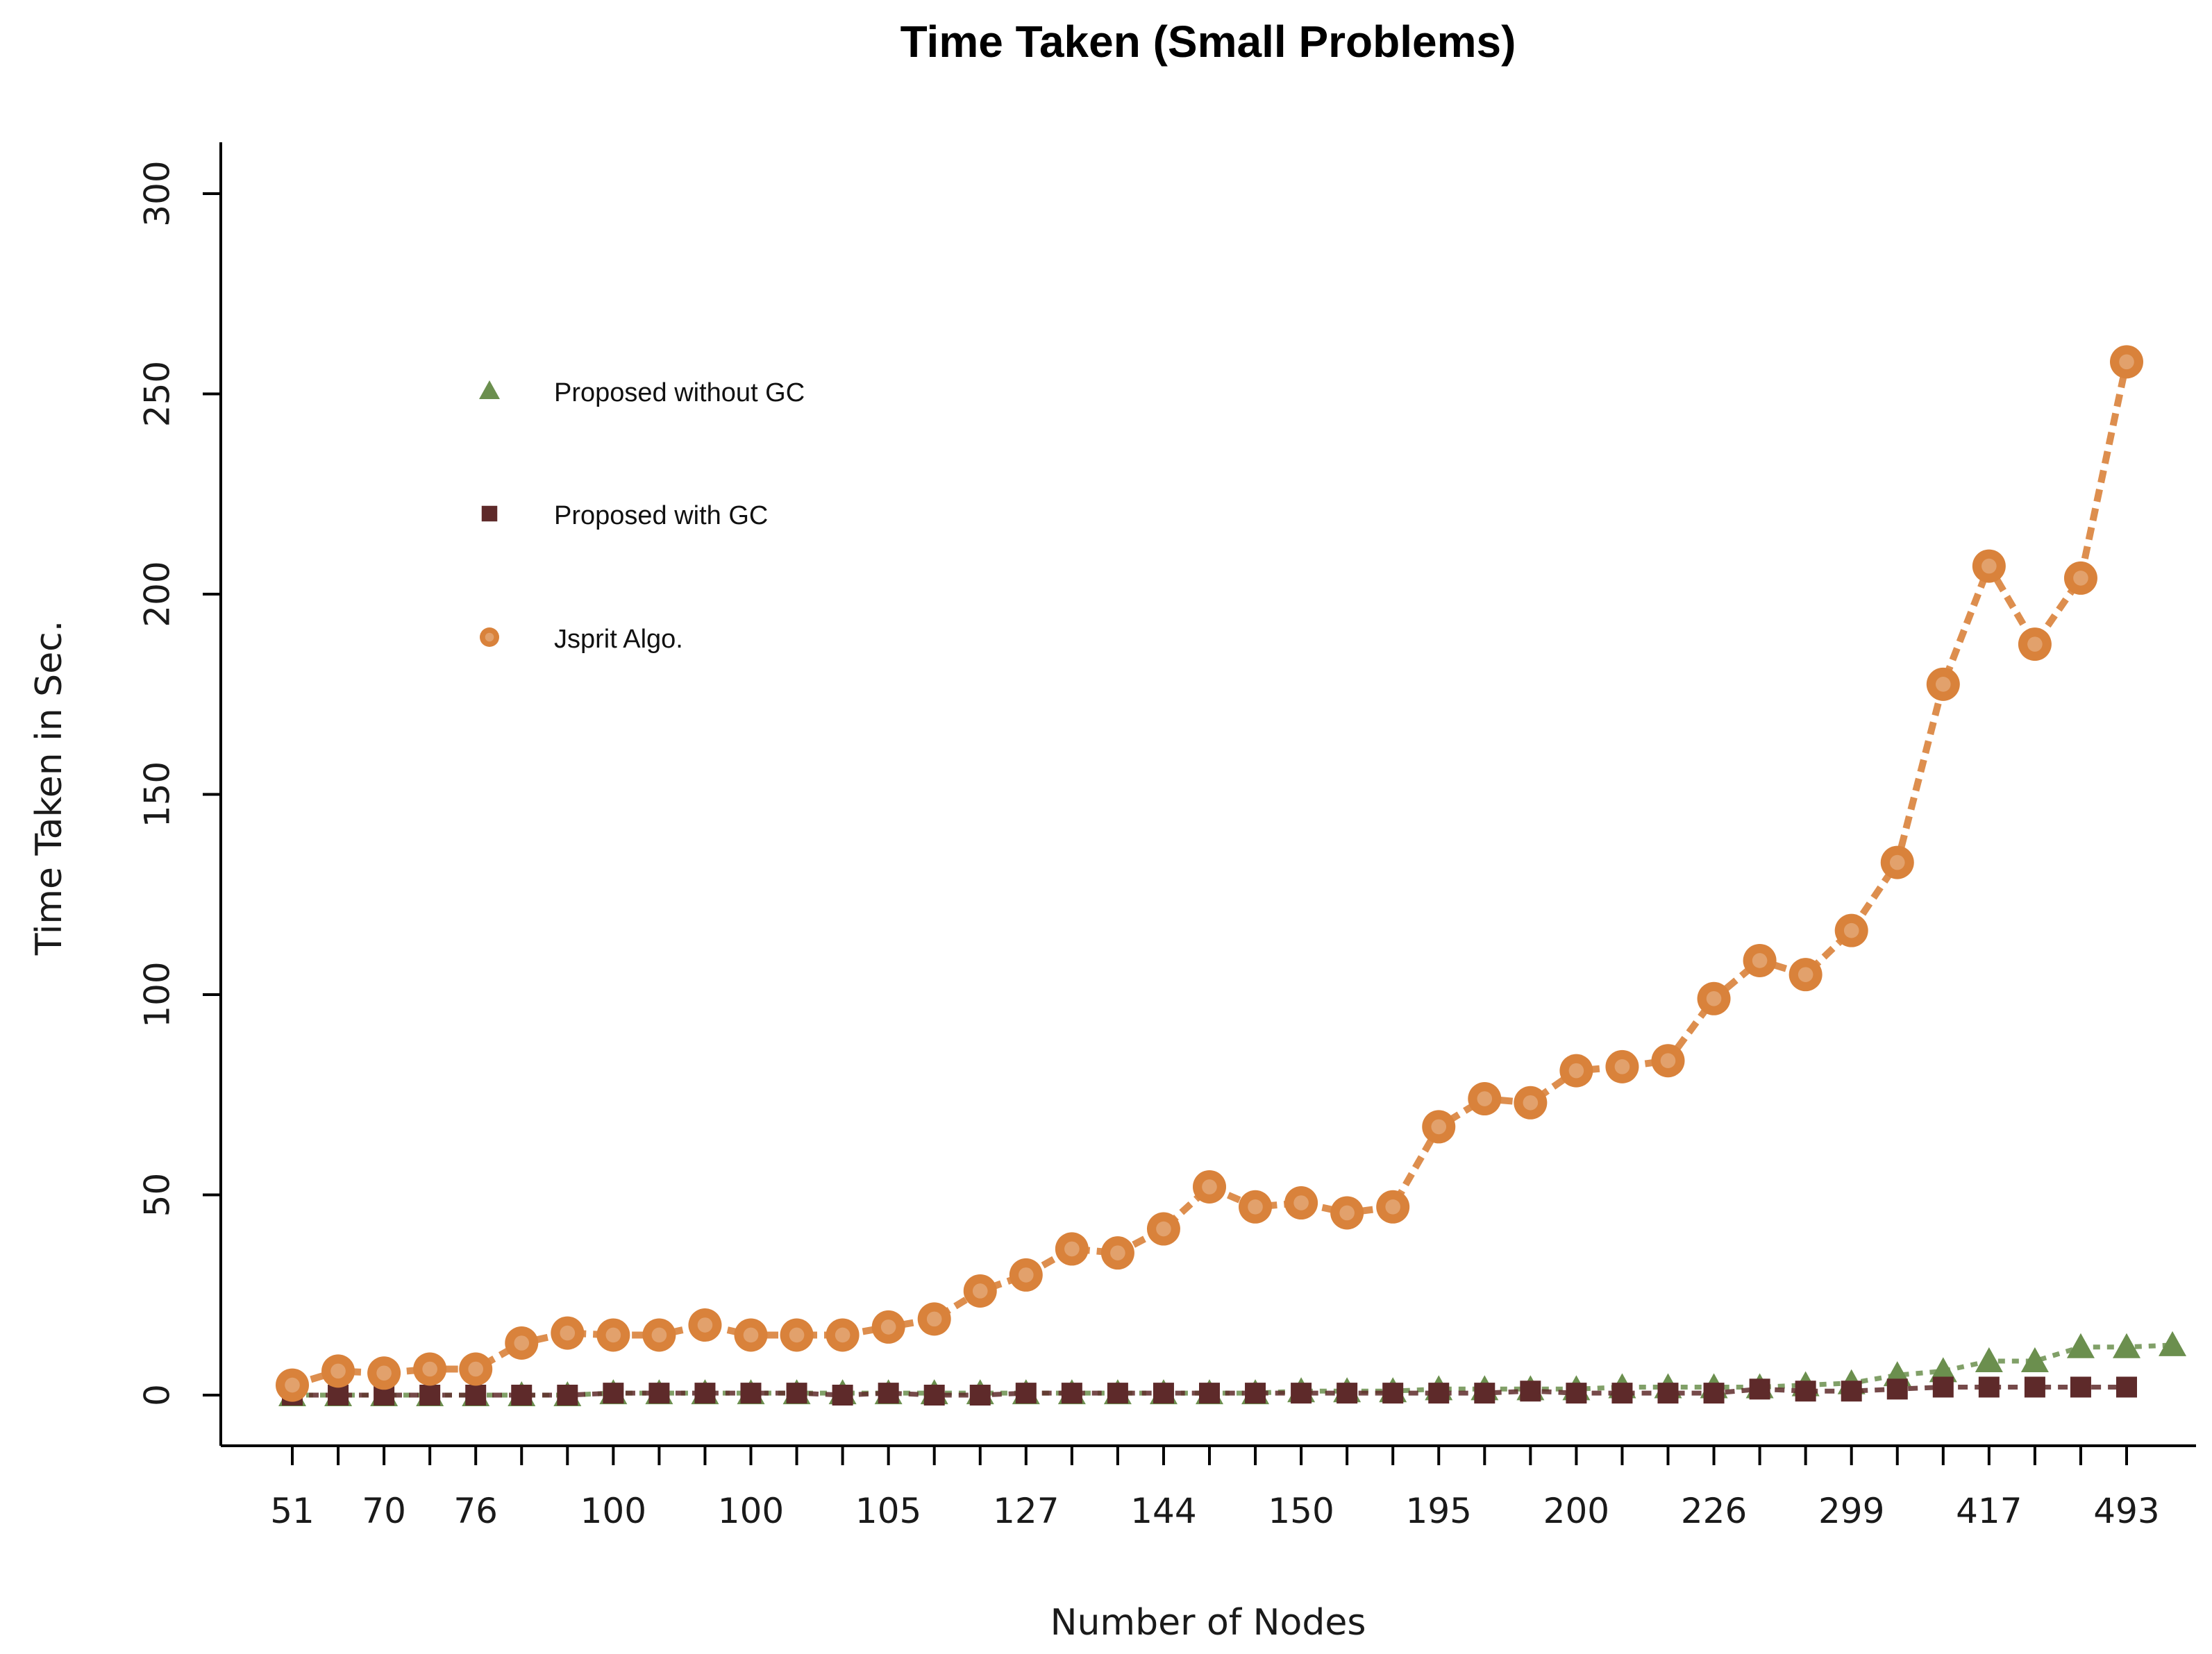 The image size is (2212, 1654). What do you see at coordinates (661, 515) in the screenshot?
I see `legend-label: Proposed with GC` at bounding box center [661, 515].